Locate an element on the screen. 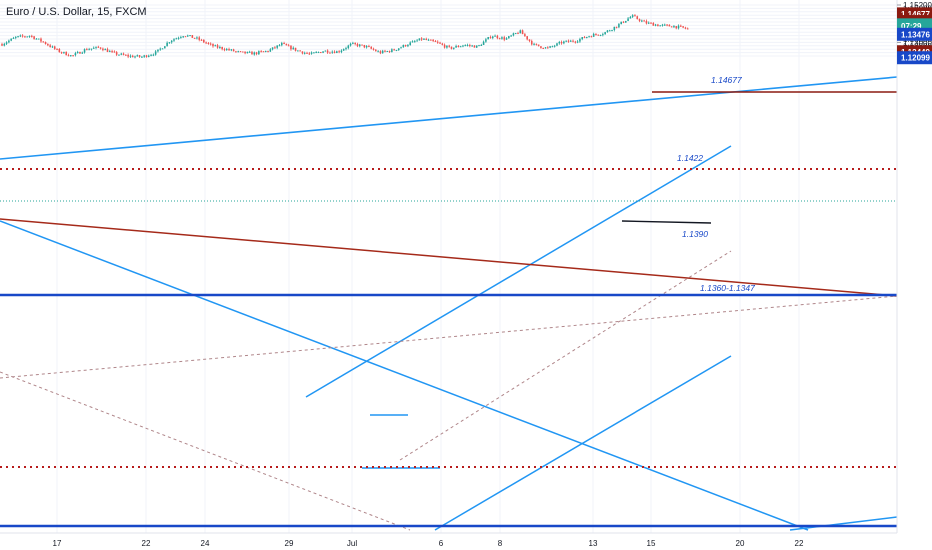  bottom-right-trendline is located at coordinates (843, 523).